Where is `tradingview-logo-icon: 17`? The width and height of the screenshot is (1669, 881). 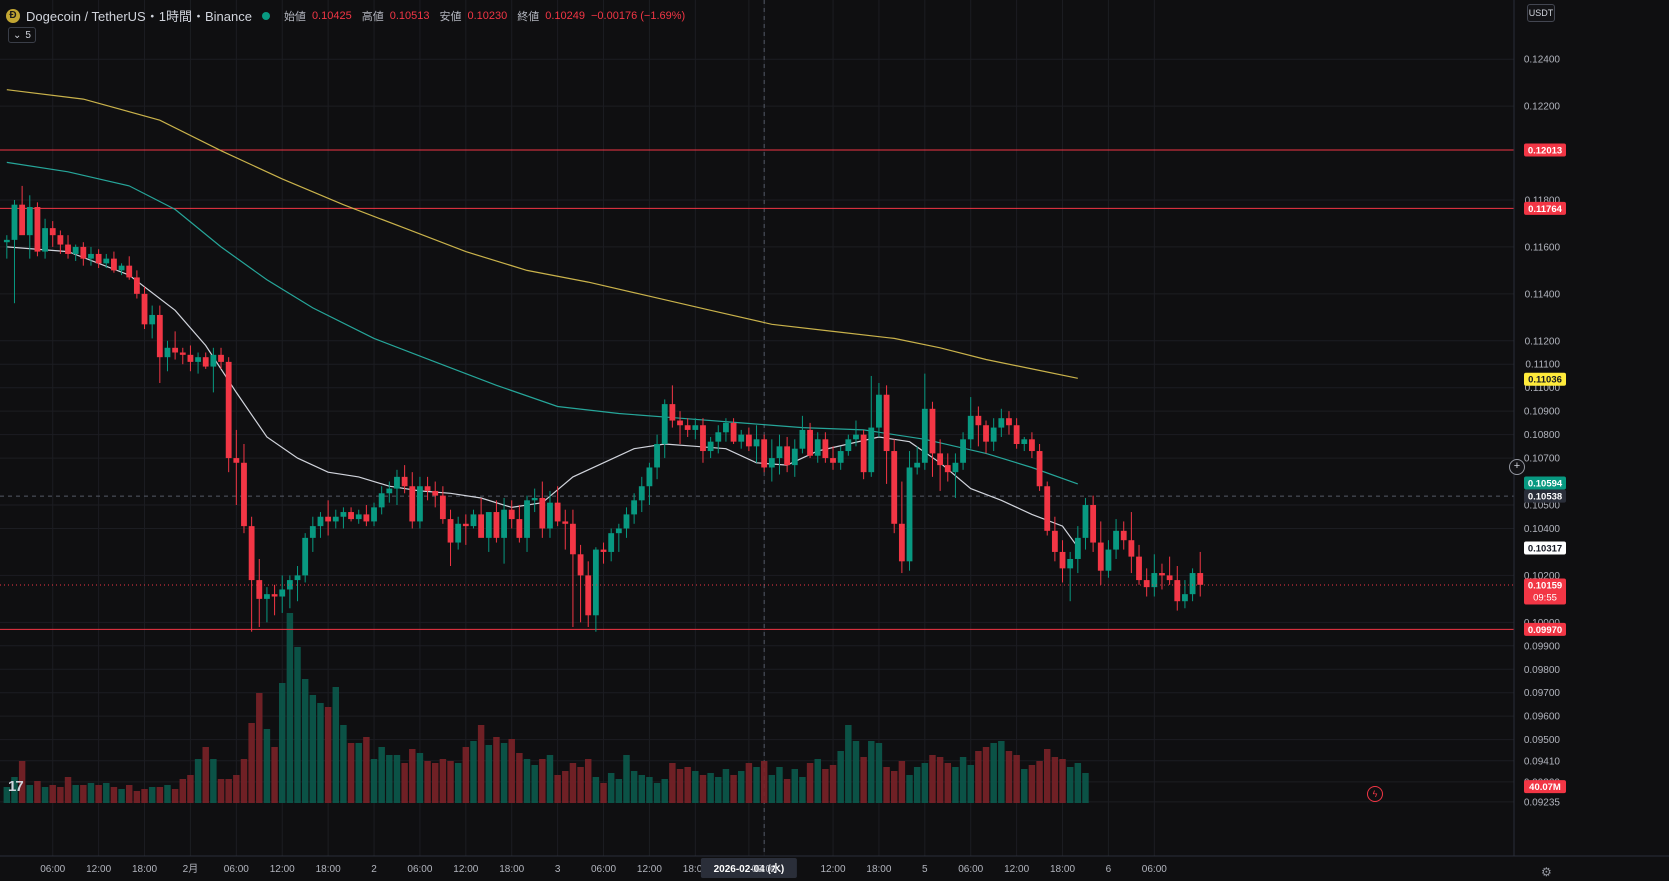 tradingview-logo-icon: 17 is located at coordinates (16, 786).